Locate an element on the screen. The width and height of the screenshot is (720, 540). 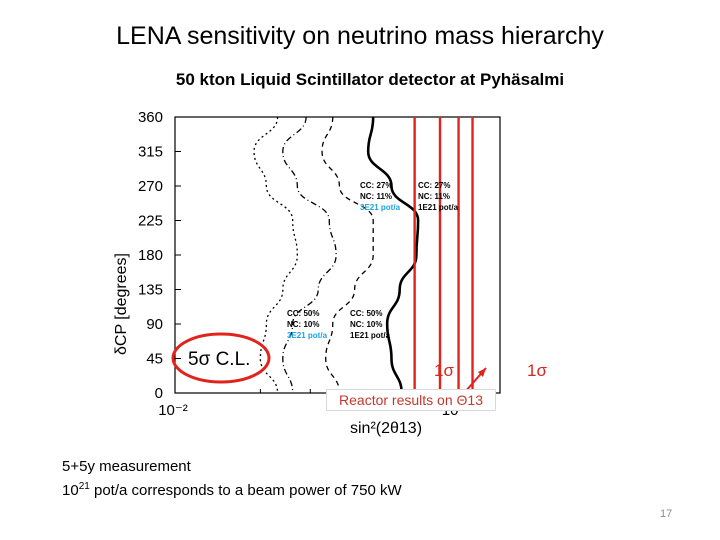
y-tick-label: 360 is located at coordinates (150, 117).